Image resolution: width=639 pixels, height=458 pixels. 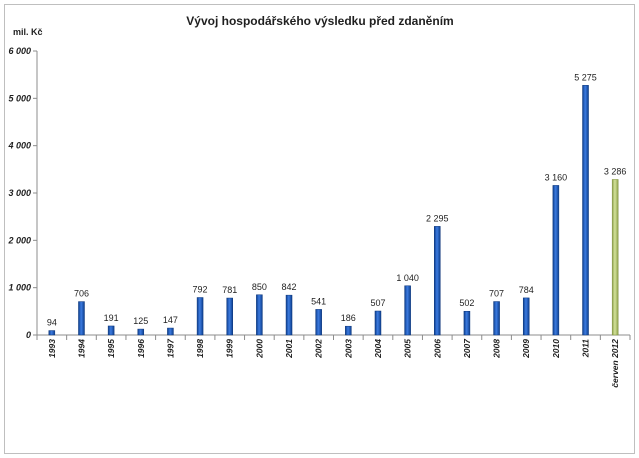 What do you see at coordinates (259, 349) in the screenshot?
I see `x-tick-label: 2000` at bounding box center [259, 349].